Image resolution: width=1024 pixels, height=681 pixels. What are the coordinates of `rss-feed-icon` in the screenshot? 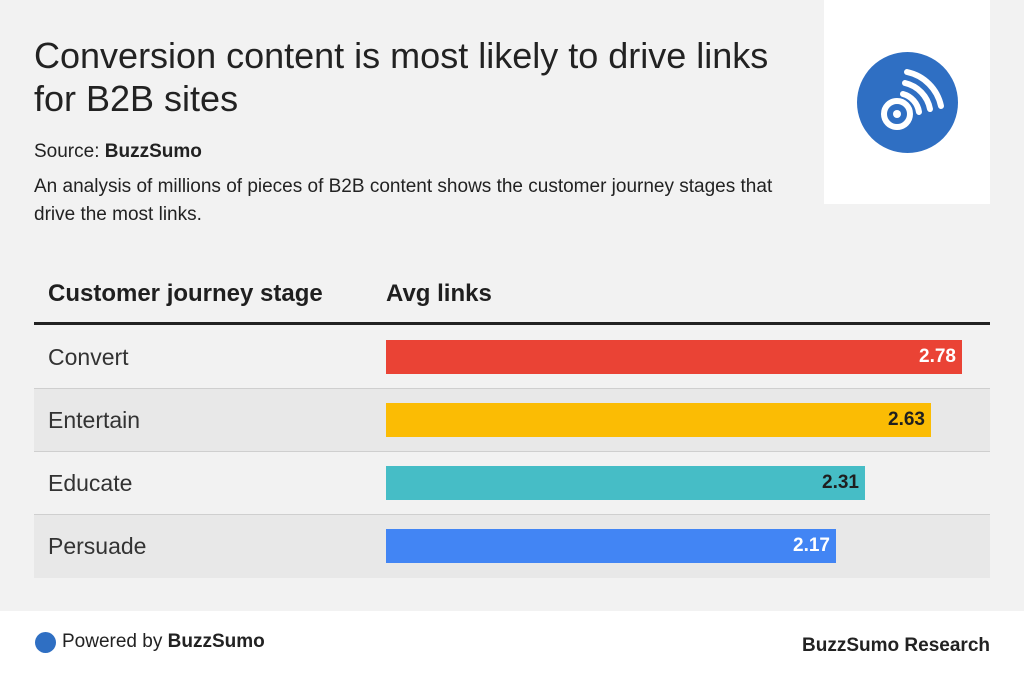 It's located at (907, 102).